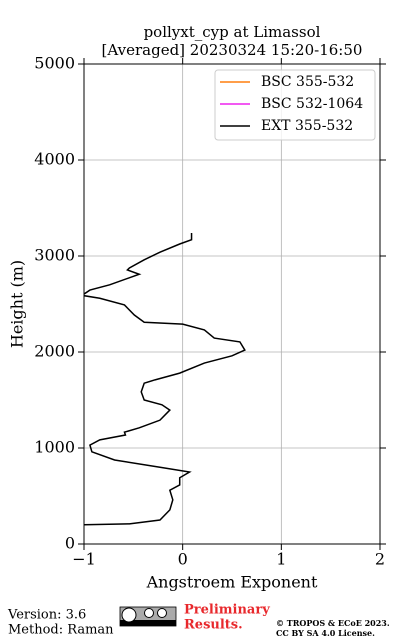  What do you see at coordinates (54, 255) in the screenshot?
I see `y-tick-label: 3000` at bounding box center [54, 255].